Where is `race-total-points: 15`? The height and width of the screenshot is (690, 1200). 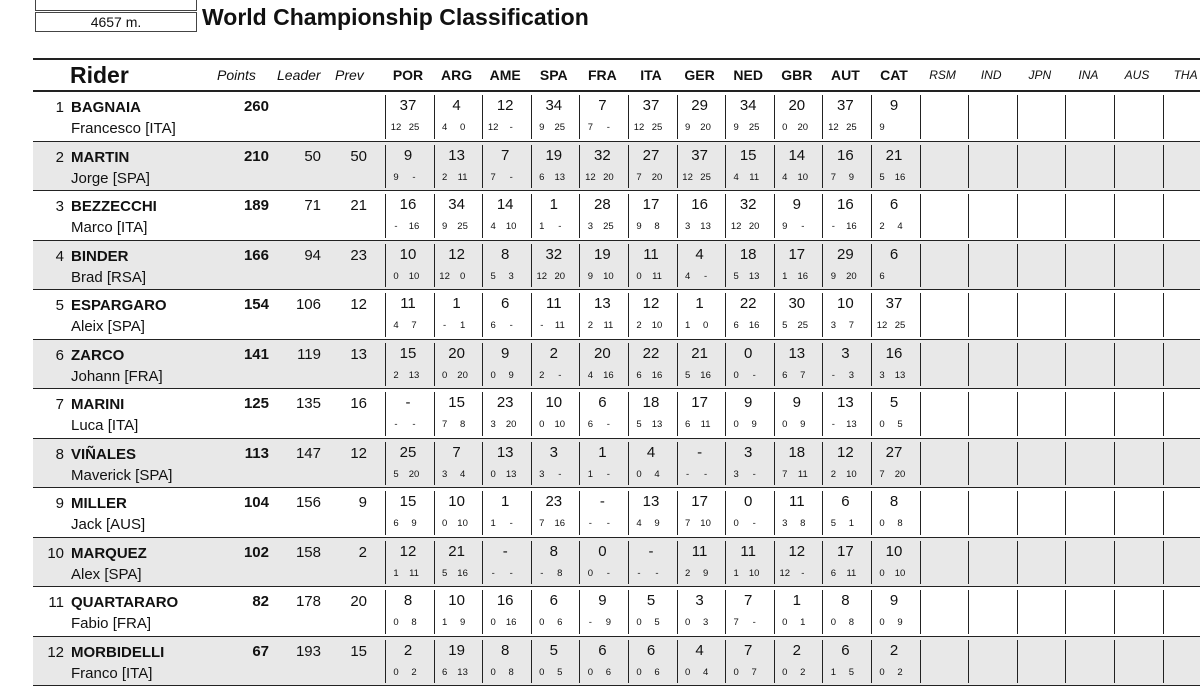 race-total-points: 15 is located at coordinates (408, 501).